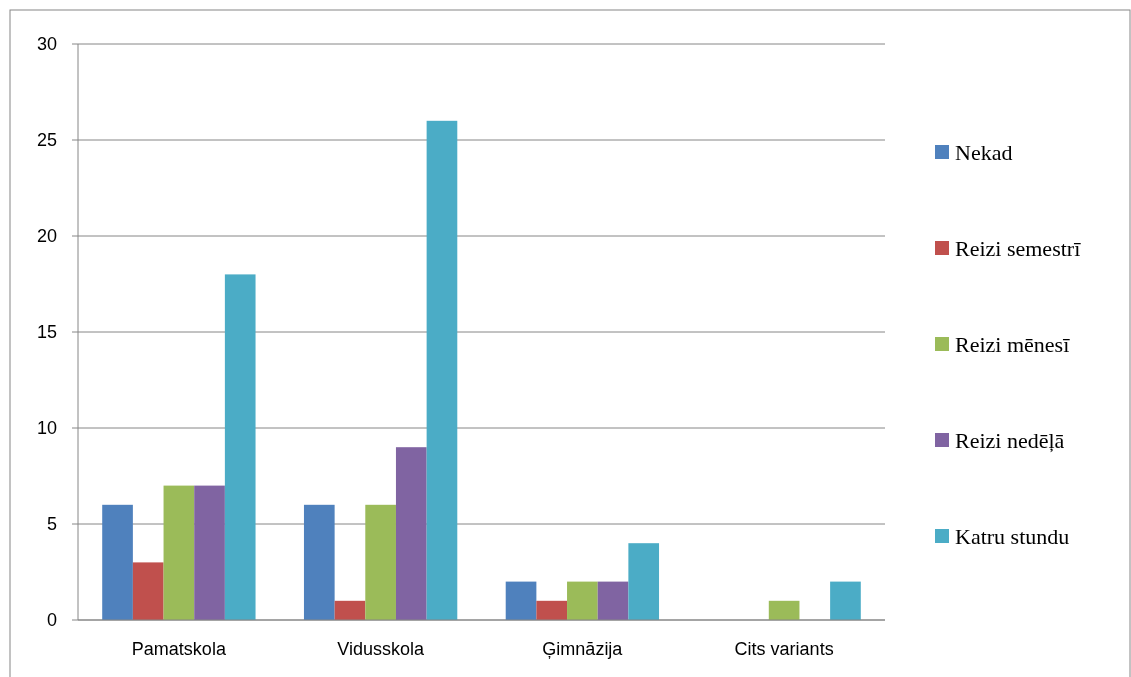 This screenshot has width=1131, height=677. Describe the element at coordinates (179, 649) in the screenshot. I see `x-tick-label: Pamatskola` at that location.